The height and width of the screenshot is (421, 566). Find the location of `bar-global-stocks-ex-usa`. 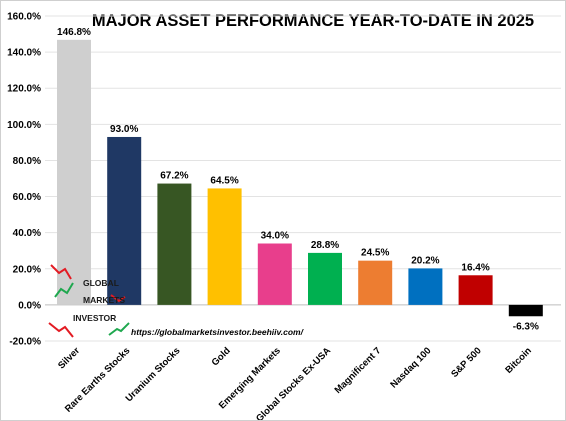

bar-global-stocks-ex-usa is located at coordinates (325, 278).